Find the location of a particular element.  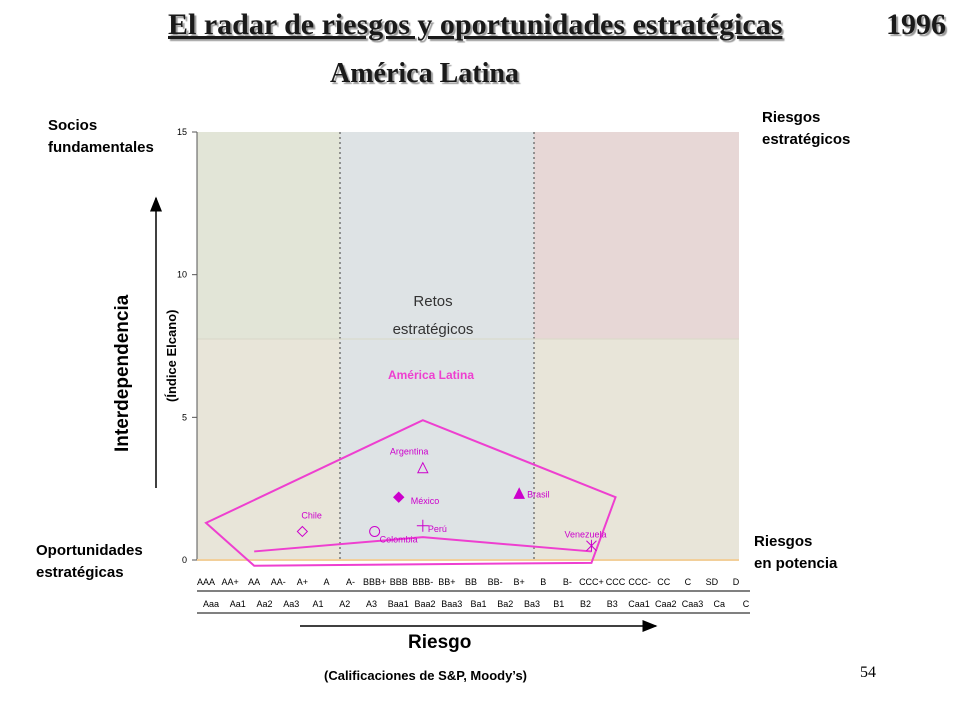

x-tick-label-sp: C is located at coordinates (688, 582).